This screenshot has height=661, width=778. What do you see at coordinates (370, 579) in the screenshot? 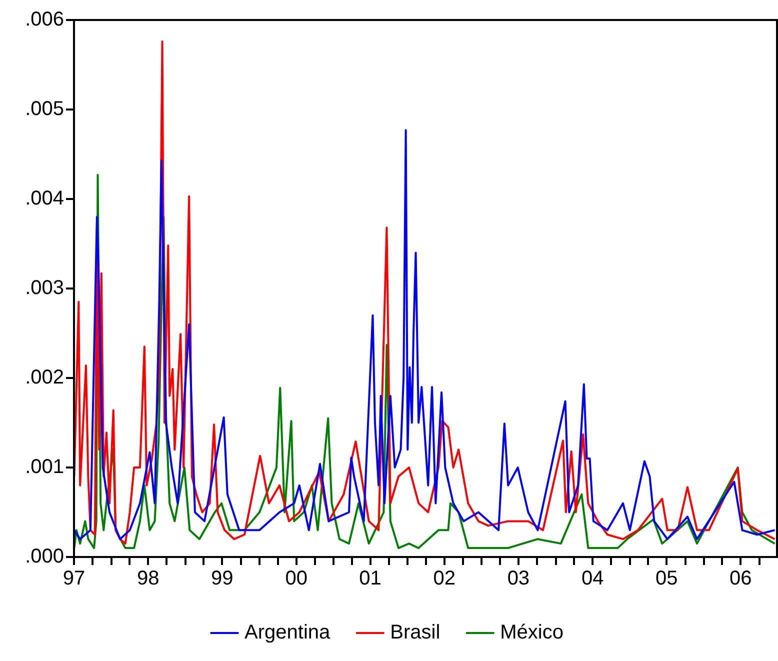
I see `x-tick-label: 01` at bounding box center [370, 579].